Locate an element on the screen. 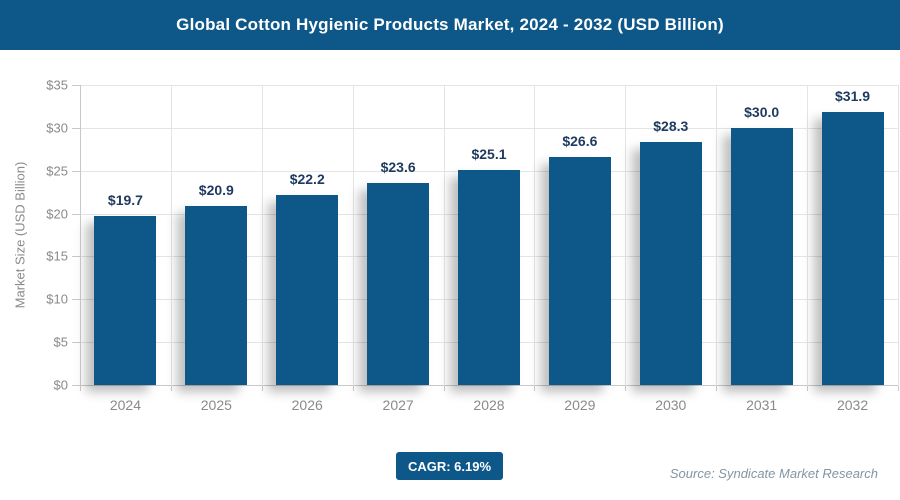 The width and height of the screenshot is (900, 500). bar-2029 is located at coordinates (579, 271).